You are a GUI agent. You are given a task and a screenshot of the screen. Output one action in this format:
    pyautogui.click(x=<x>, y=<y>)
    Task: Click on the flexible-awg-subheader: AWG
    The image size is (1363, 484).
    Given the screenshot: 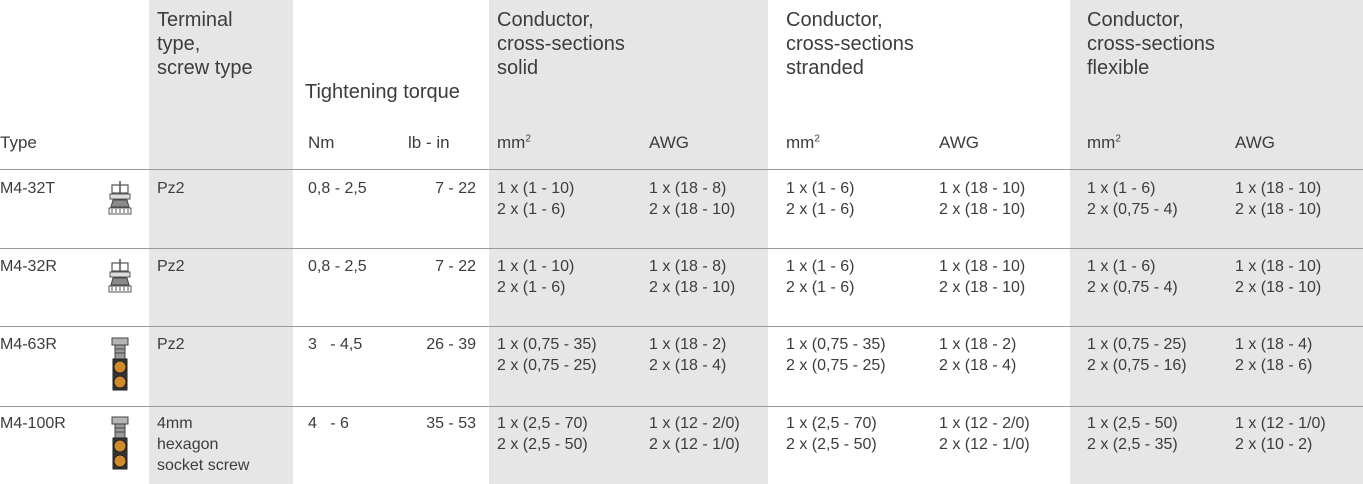 What is the action you would take?
    pyautogui.click(x=1255, y=142)
    